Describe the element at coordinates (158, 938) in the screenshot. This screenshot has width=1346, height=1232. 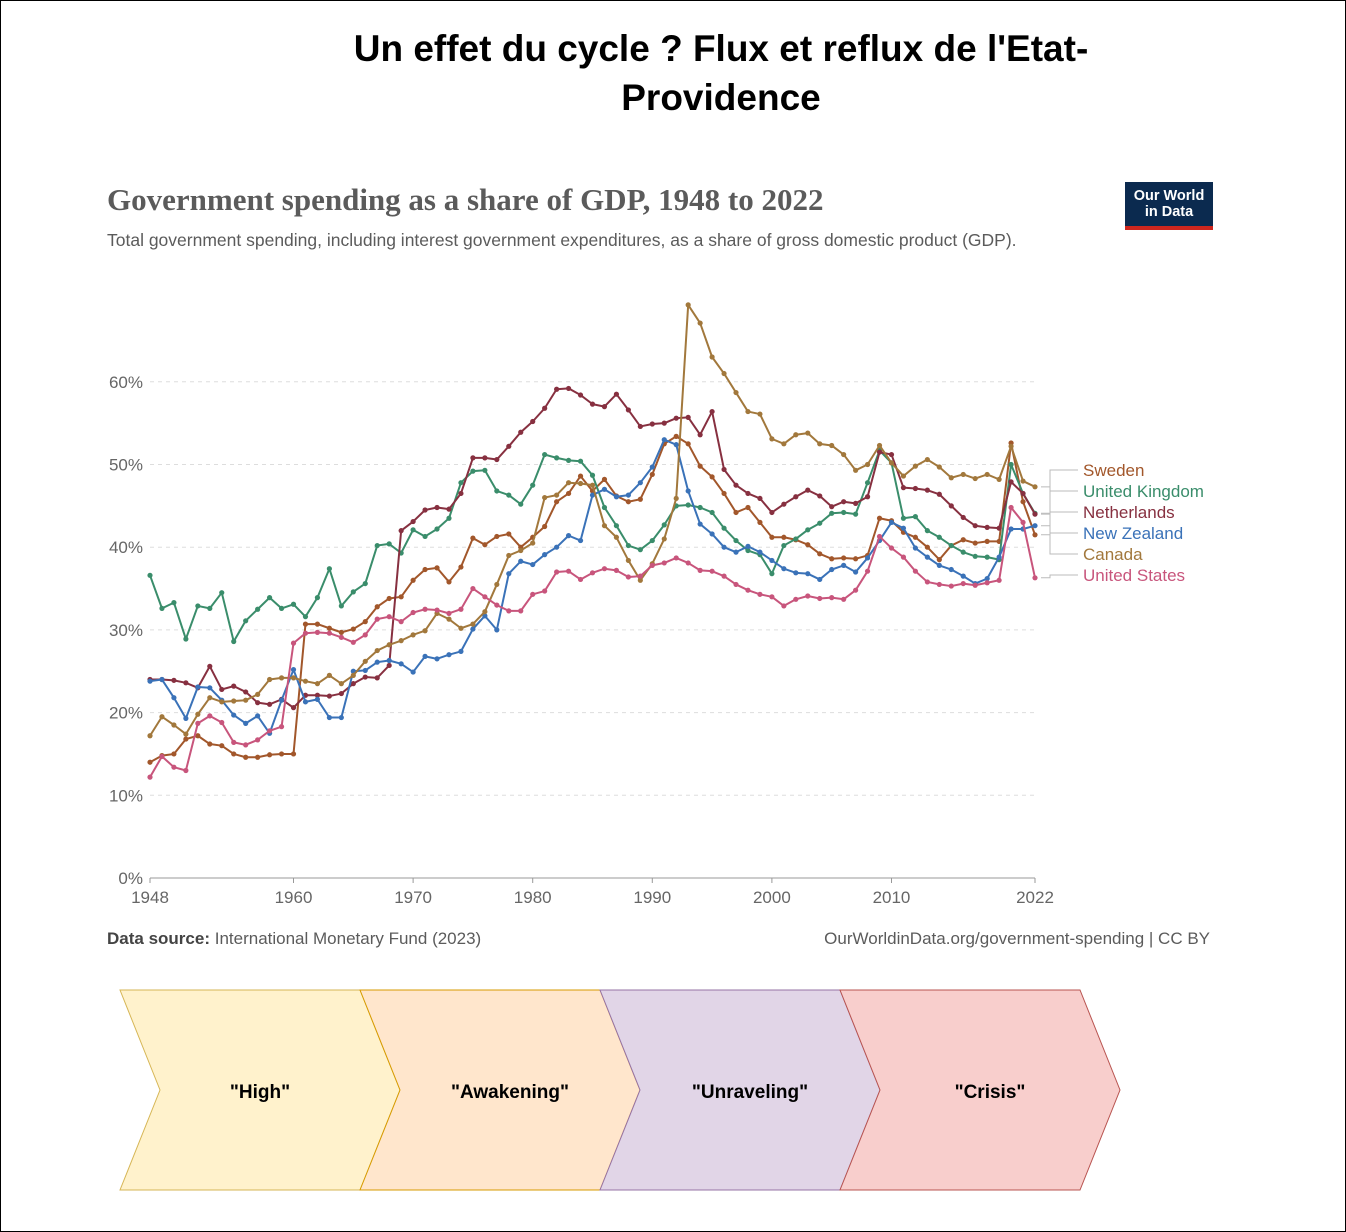
I see `data-source-label: Data source:` at that location.